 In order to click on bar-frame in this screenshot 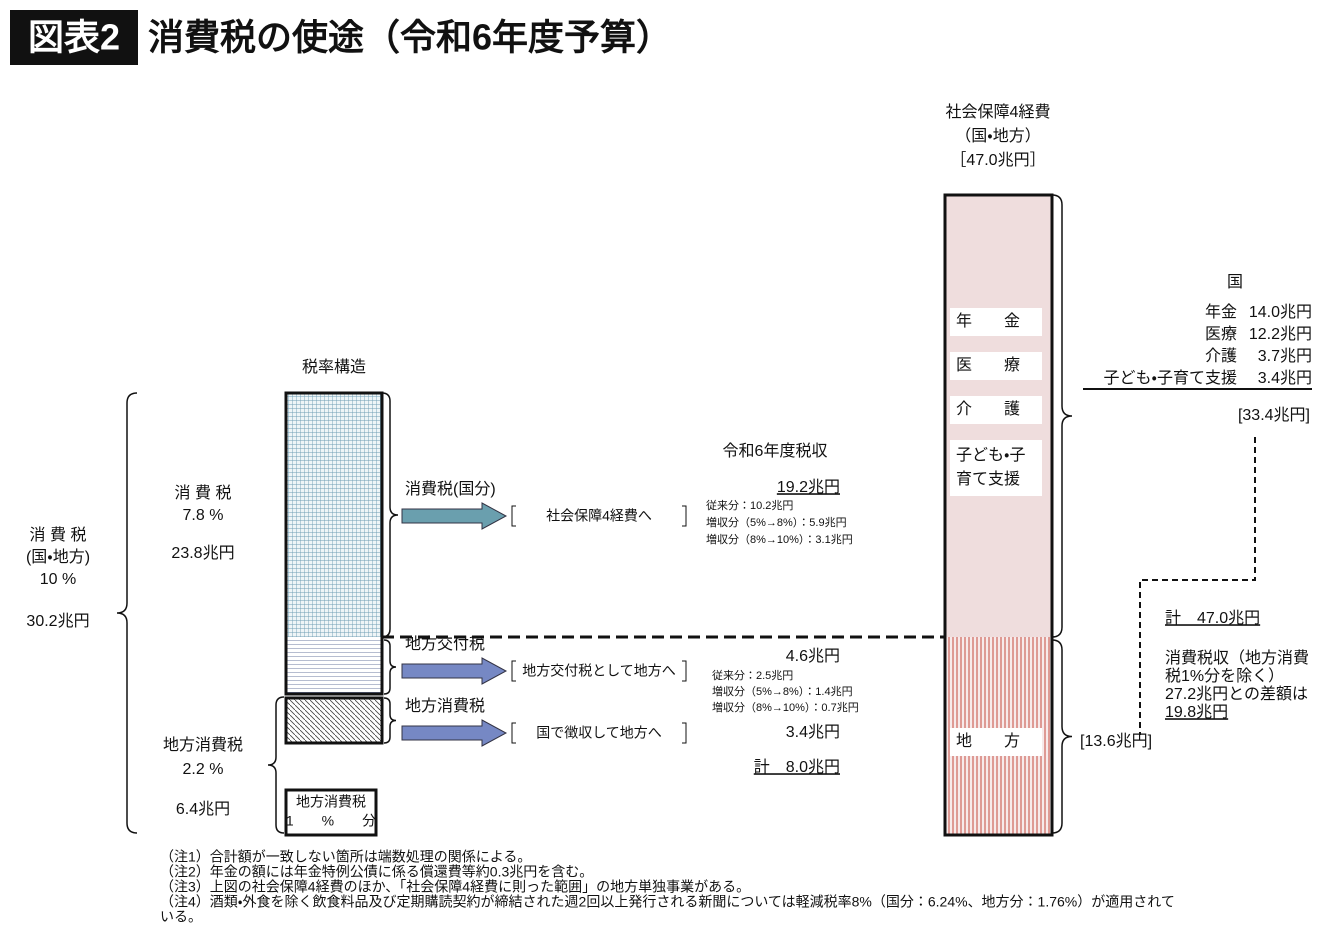, I will do `click(998, 515)`.